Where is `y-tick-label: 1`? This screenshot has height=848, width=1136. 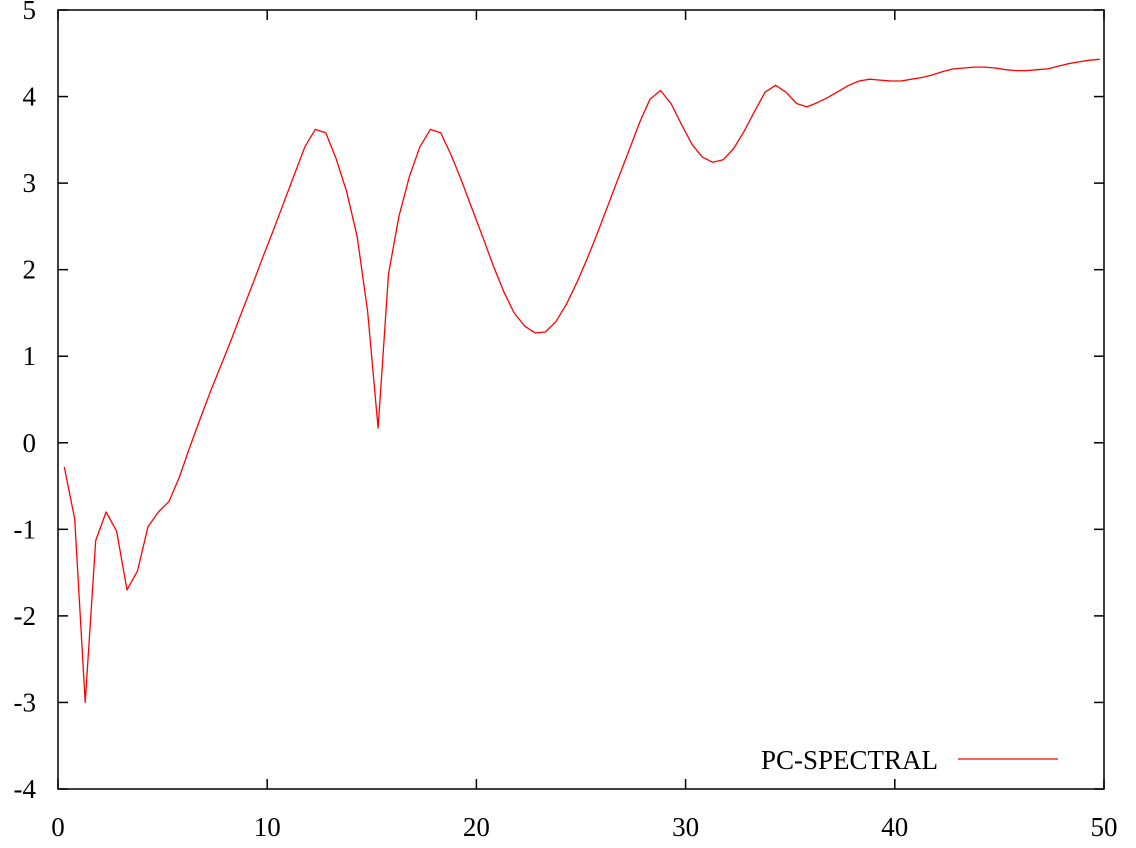 y-tick-label: 1 is located at coordinates (30, 356).